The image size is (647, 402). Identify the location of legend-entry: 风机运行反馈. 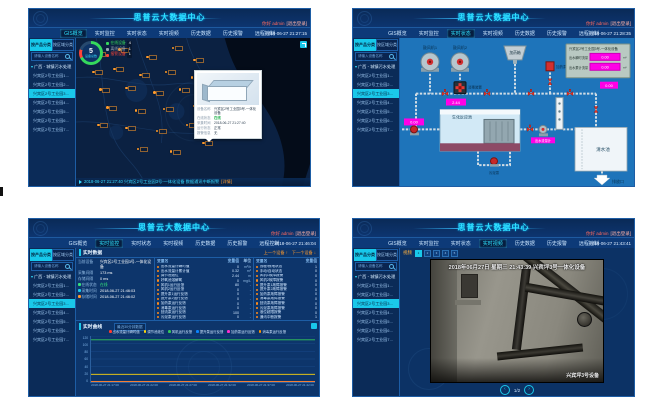
(180, 331).